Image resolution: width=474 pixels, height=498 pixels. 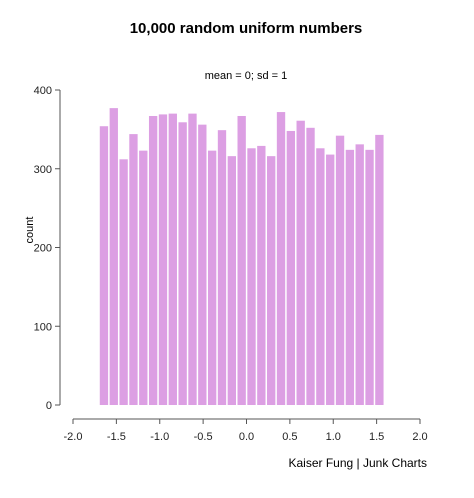 I want to click on chart-title: 10,000 random uniform numbers, so click(x=246, y=28).